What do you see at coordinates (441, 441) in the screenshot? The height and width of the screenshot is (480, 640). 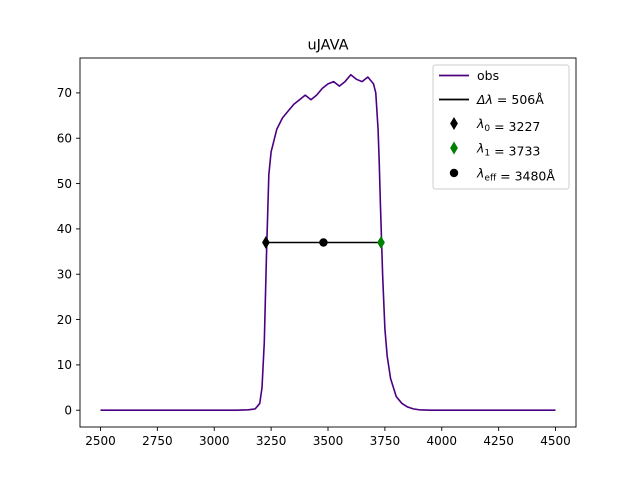 I see `x-tick-label: 4000` at bounding box center [441, 441].